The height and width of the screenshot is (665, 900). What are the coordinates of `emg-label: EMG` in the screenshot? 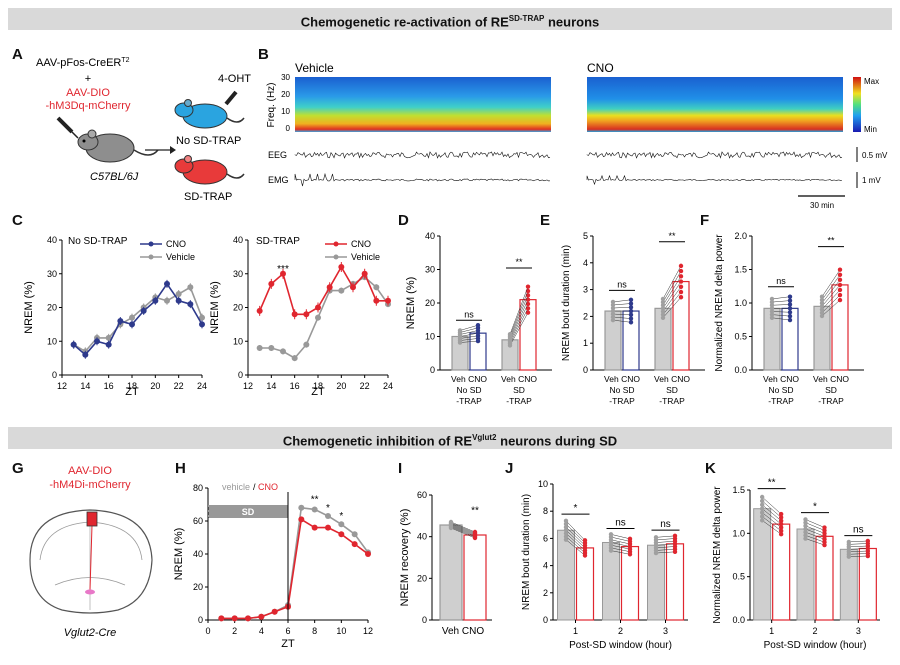 It's located at (278, 180).